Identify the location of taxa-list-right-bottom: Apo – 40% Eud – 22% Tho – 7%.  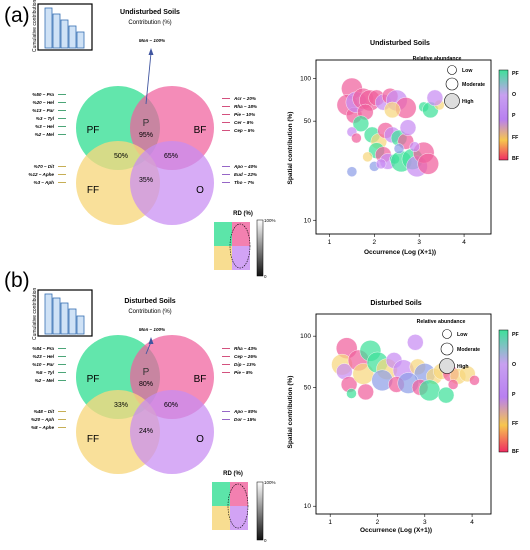
(239, 174).